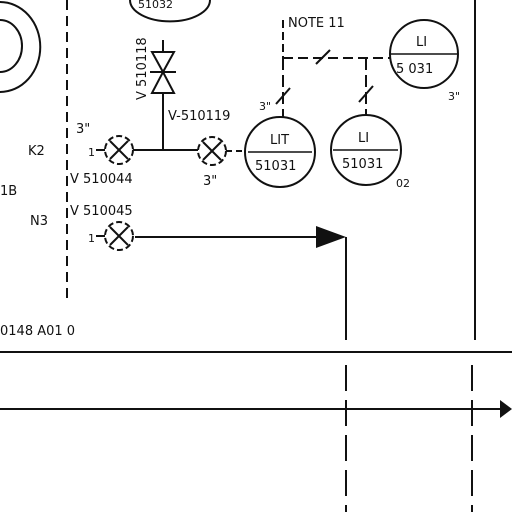 The image size is (512, 512). Describe the element at coordinates (366, 150) in the screenshot. I see `instrument-li-a` at that location.